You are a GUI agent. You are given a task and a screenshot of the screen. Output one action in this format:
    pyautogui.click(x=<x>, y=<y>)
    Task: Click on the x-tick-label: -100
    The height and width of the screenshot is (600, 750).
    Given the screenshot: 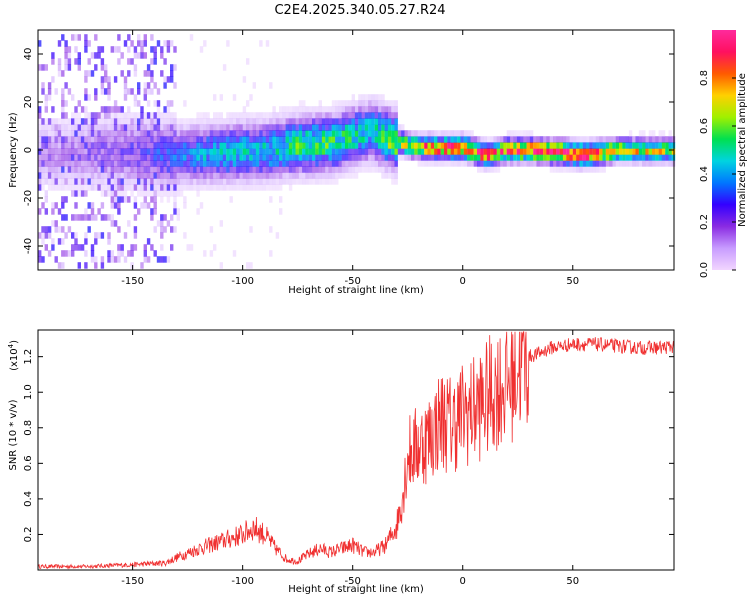 What is the action you would take?
    pyautogui.click(x=242, y=281)
    